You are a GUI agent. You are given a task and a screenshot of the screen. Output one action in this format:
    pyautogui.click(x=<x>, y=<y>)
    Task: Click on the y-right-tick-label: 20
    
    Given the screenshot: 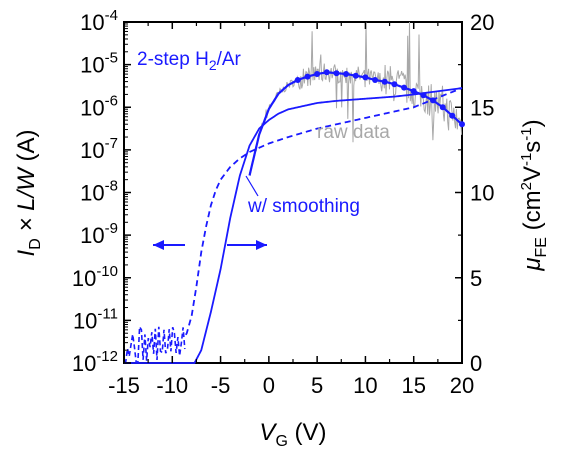 What is the action you would take?
    pyautogui.click(x=482, y=22)
    